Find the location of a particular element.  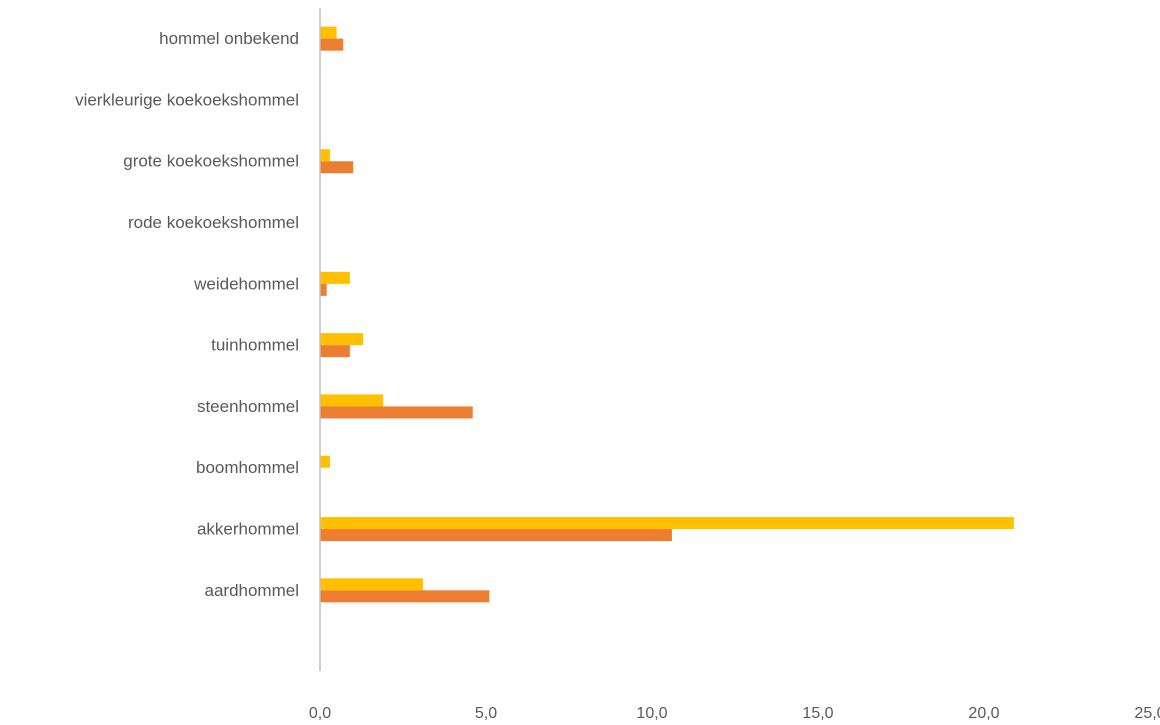

category-label: rode koekoekshommel is located at coordinates (213, 222).